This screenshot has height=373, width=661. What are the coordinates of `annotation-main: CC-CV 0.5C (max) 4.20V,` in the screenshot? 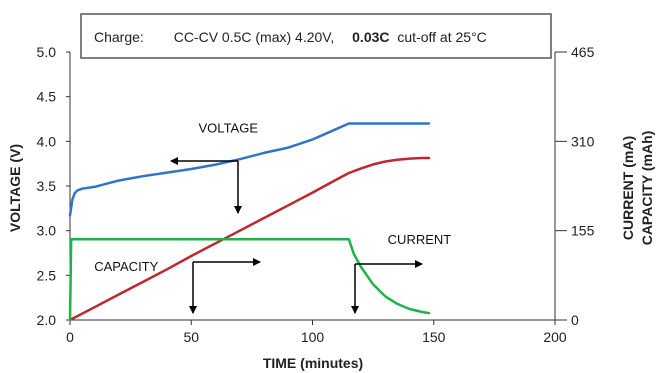 It's located at (254, 37).